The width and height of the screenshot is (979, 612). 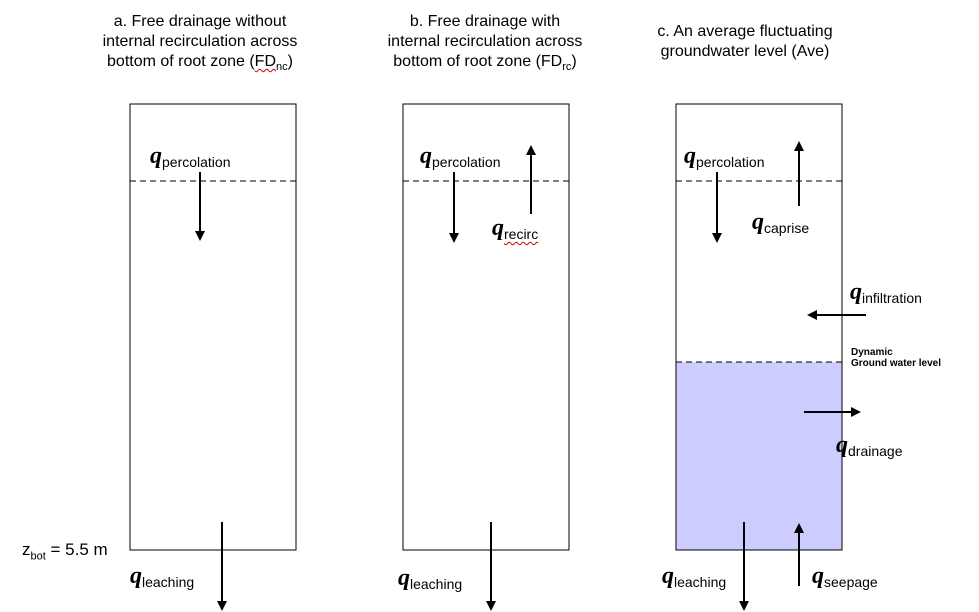 What do you see at coordinates (485, 63) in the screenshot?
I see `title-b-line3: bottom of root zone (FDrc)` at bounding box center [485, 63].